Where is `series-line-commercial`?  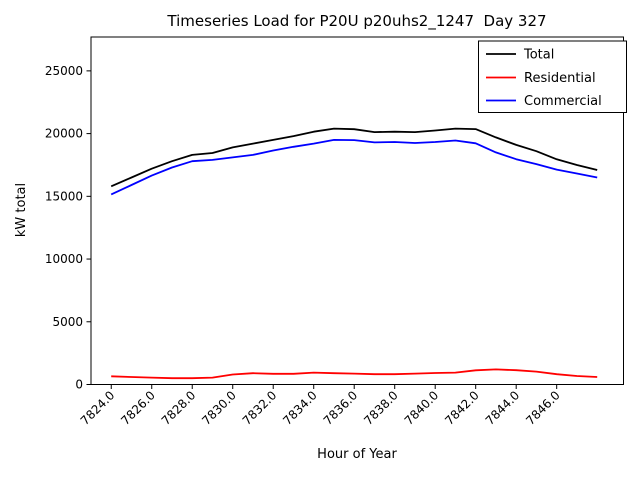
series-line-commercial is located at coordinates (354, 167).